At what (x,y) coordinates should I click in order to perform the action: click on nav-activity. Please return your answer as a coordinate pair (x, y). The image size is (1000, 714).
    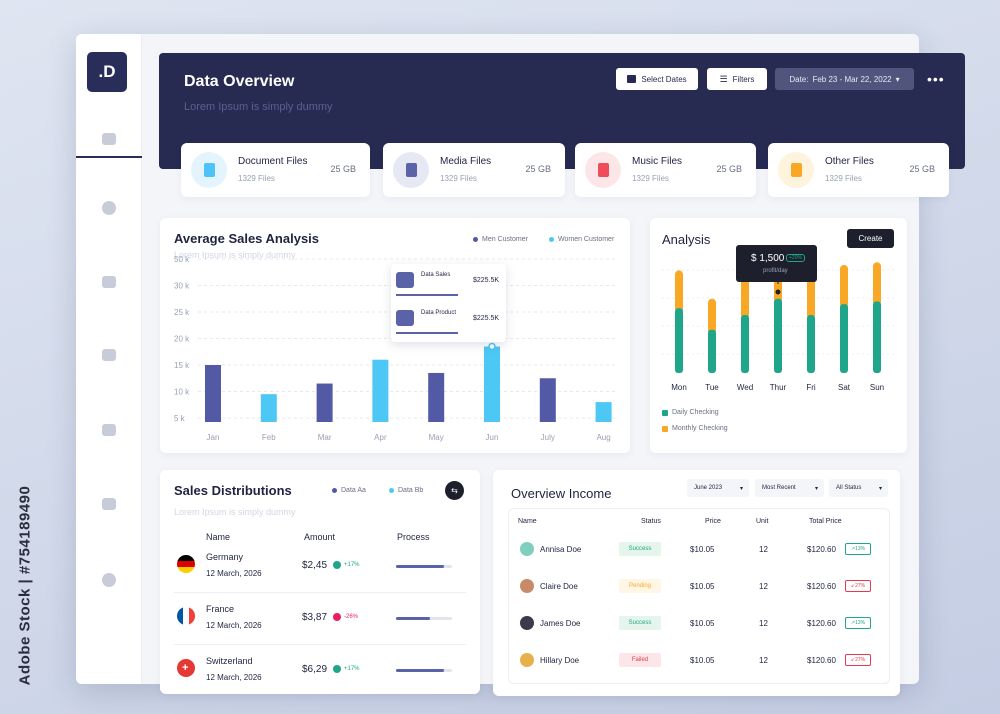
    Looking at the image, I should click on (109, 208).